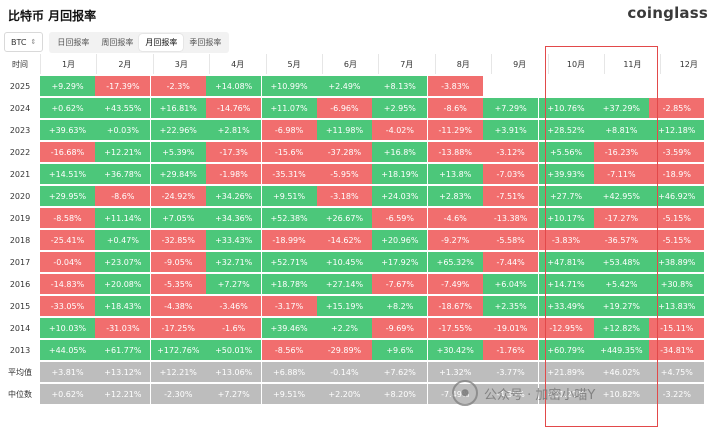 This screenshot has width=720, height=432. I want to click on tab-0: 日回报率, so click(73, 42).